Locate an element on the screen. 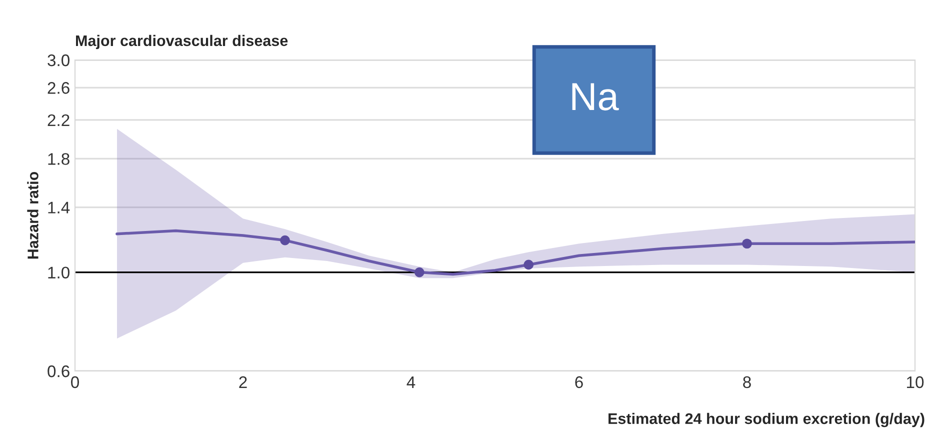 This screenshot has width=927, height=433. annotation: Na is located at coordinates (595, 96).